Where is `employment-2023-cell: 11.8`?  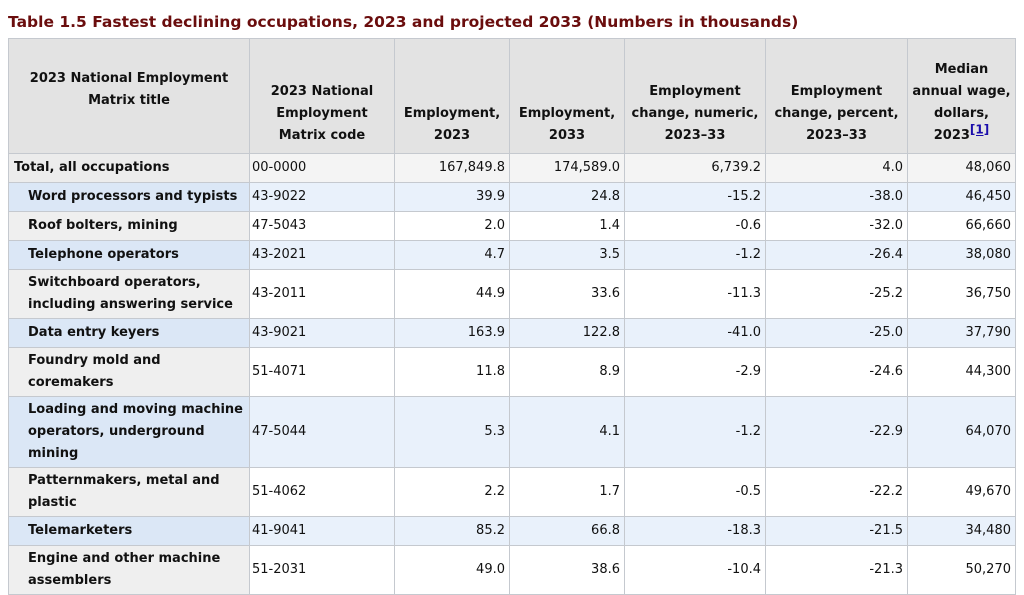
employment-2023-cell: 11.8 is located at coordinates (452, 372).